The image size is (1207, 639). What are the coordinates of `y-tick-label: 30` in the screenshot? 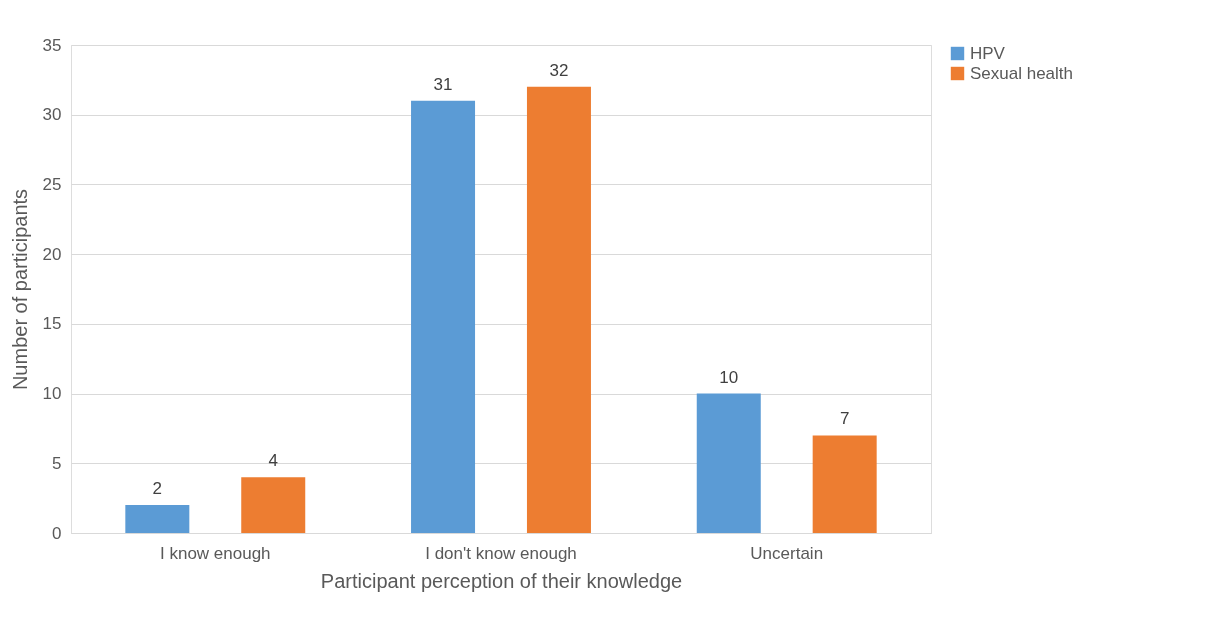 It's located at (52, 115).